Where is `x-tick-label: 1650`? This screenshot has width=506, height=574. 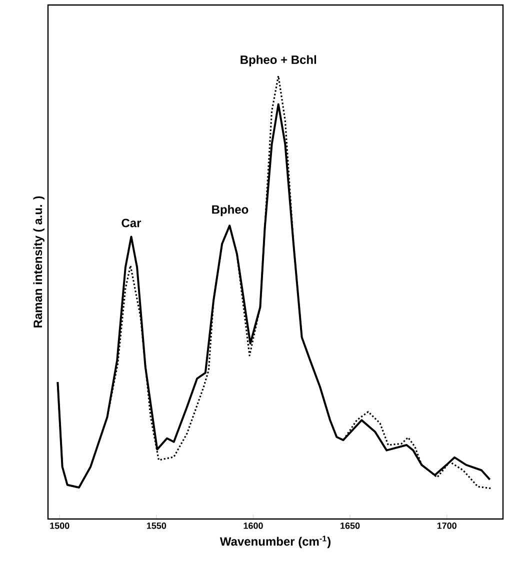 x-tick-label: 1650 is located at coordinates (350, 525).